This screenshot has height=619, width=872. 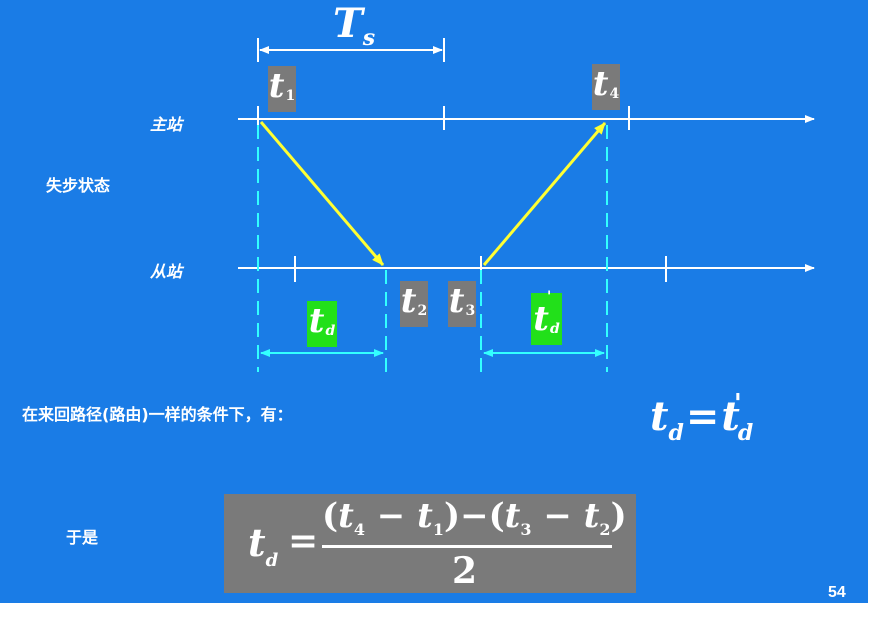 What do you see at coordinates (474, 517) in the screenshot?
I see `formula-numerator: (t4 − t1)−(t3 − t2)` at bounding box center [474, 517].